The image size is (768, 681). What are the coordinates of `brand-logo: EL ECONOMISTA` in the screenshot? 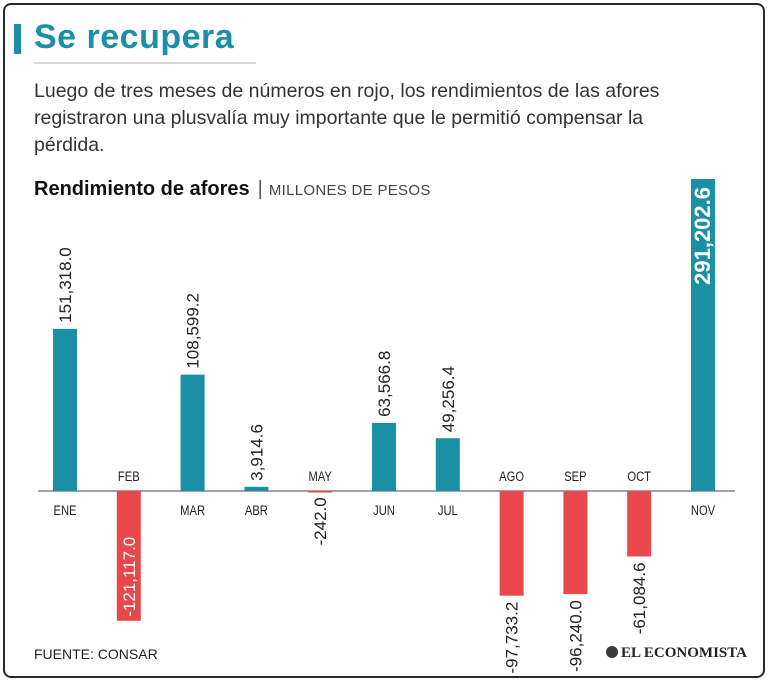 It's located at (676, 653).